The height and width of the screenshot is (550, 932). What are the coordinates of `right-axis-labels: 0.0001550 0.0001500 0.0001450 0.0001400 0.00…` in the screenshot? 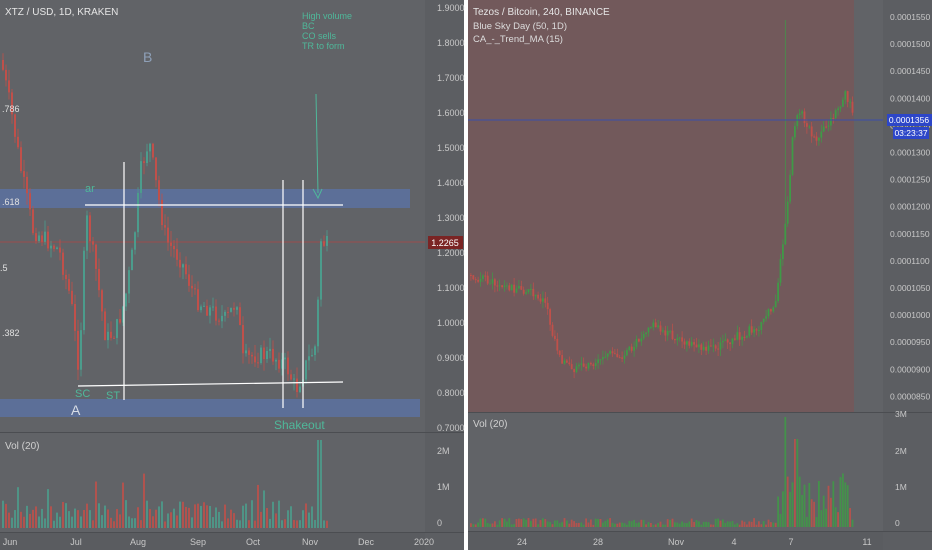 It's located at (910, 206).